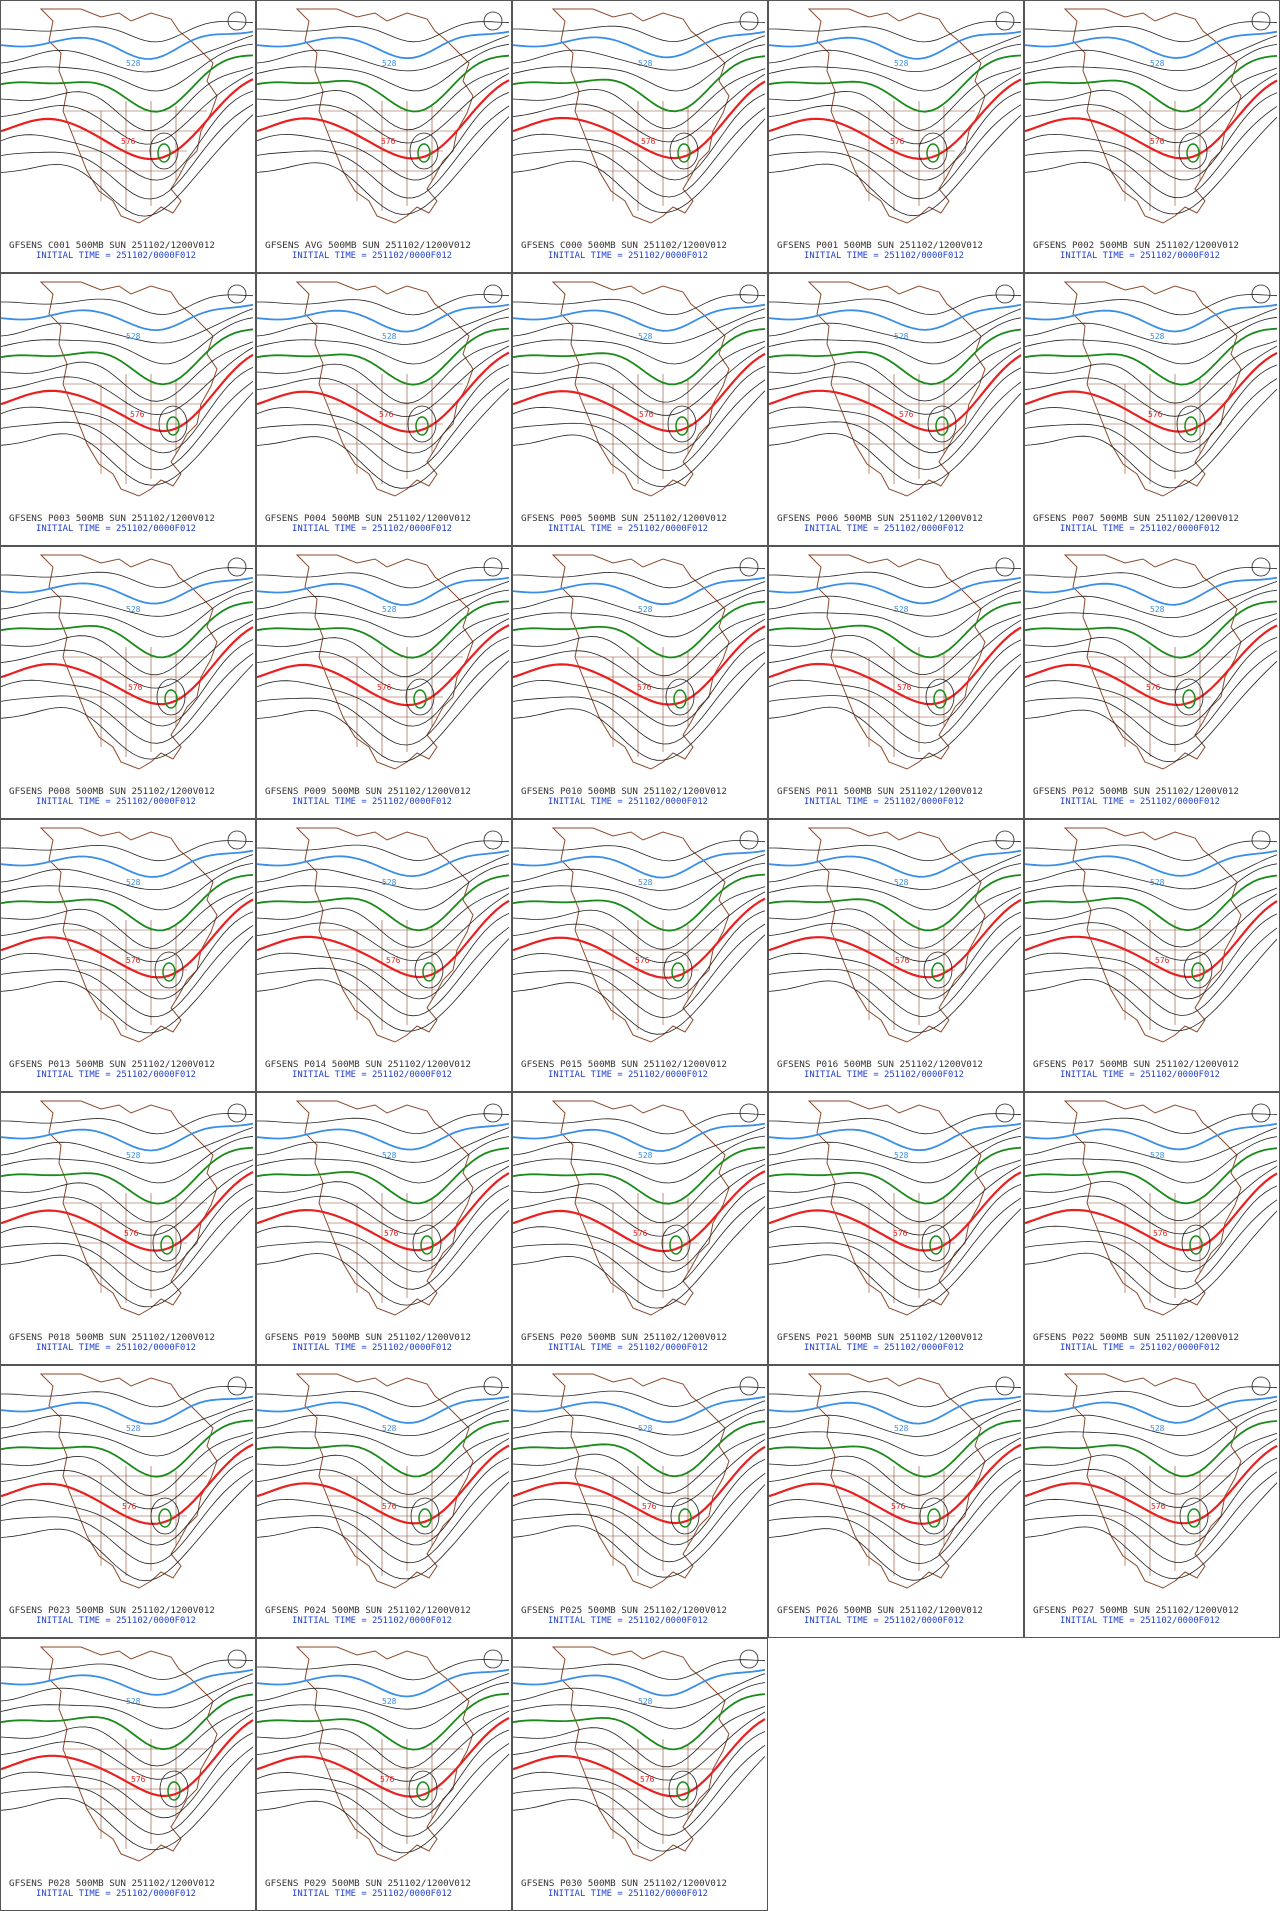 The width and height of the screenshot is (1280, 1911). I want to click on panel-title: GFSENS P021 500MB SUN 251102/1200V012, so click(880, 1338).